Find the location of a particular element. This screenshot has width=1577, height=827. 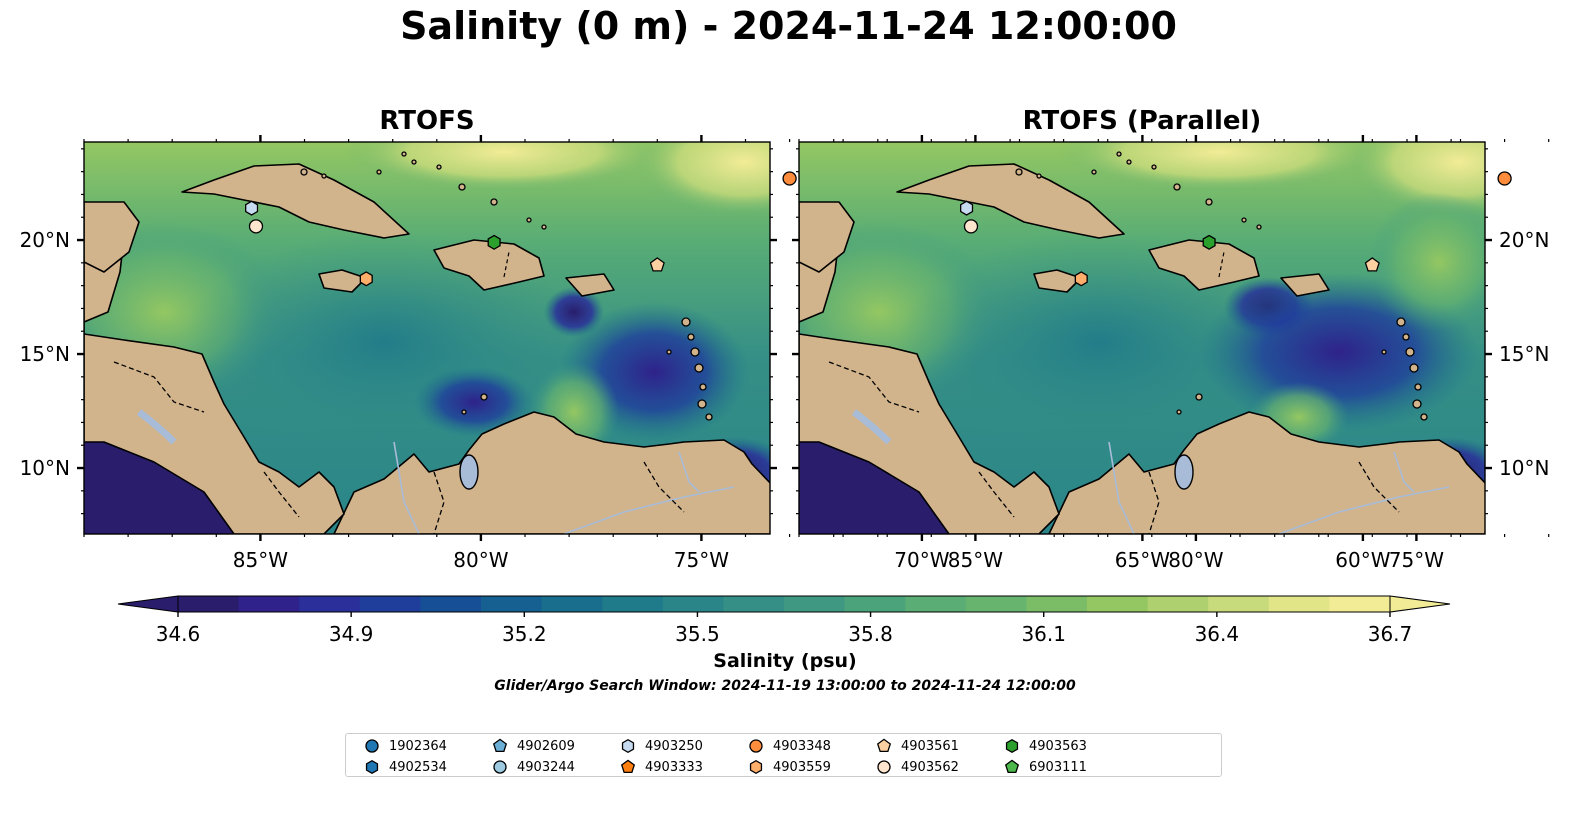

colorbar-extend-high is located at coordinates (1420, 604).